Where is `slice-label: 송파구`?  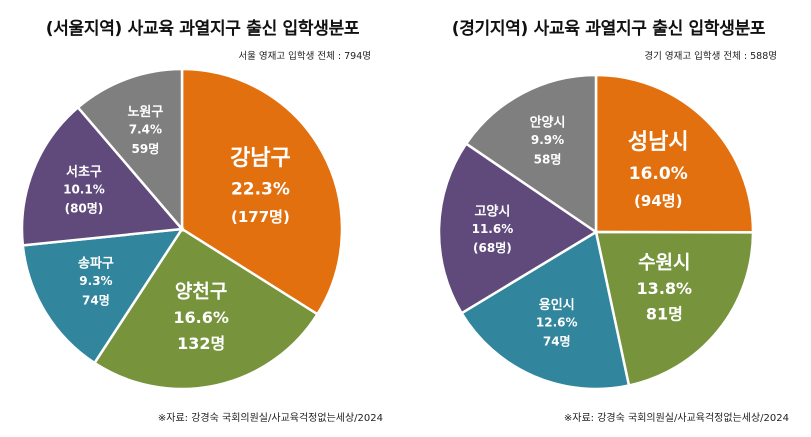
slice-label: 송파구 is located at coordinates (96, 264).